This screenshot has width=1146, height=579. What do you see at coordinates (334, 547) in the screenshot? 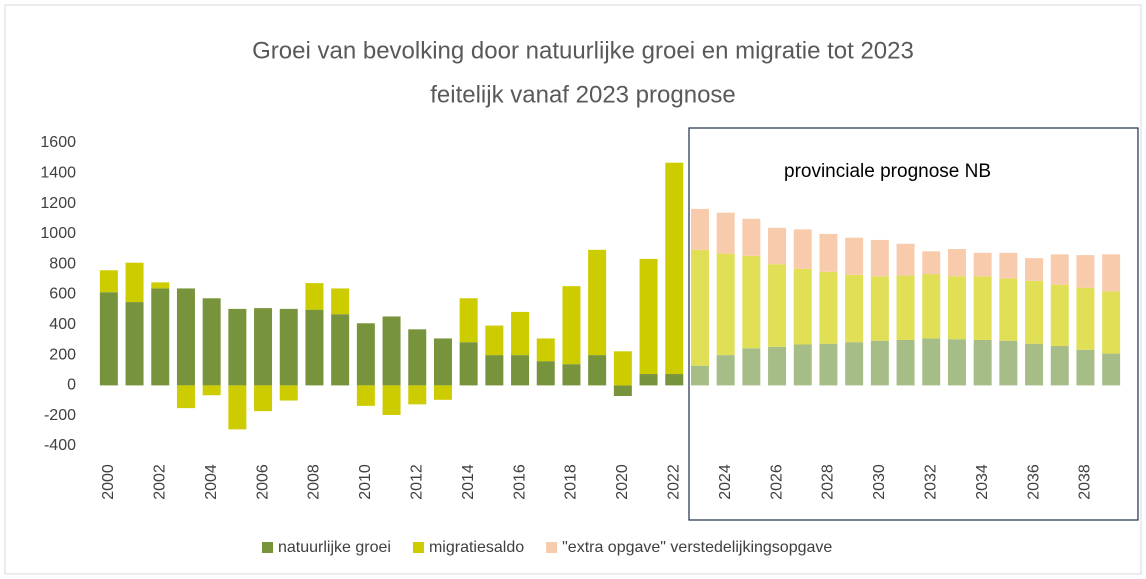
I see `legend-label: natuurlijke groei` at bounding box center [334, 547].